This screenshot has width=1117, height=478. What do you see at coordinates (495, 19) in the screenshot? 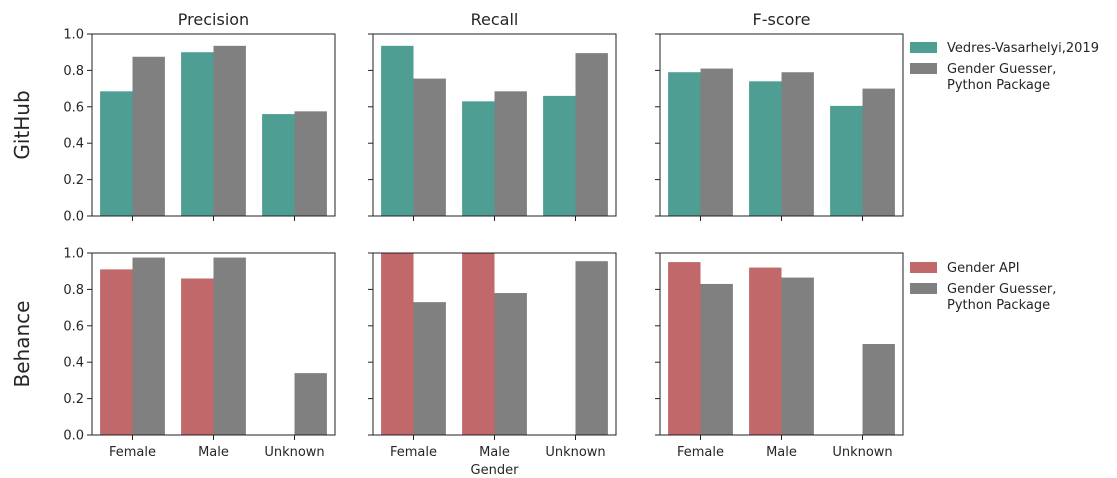
I see `subplot-title: Recall` at bounding box center [495, 19].